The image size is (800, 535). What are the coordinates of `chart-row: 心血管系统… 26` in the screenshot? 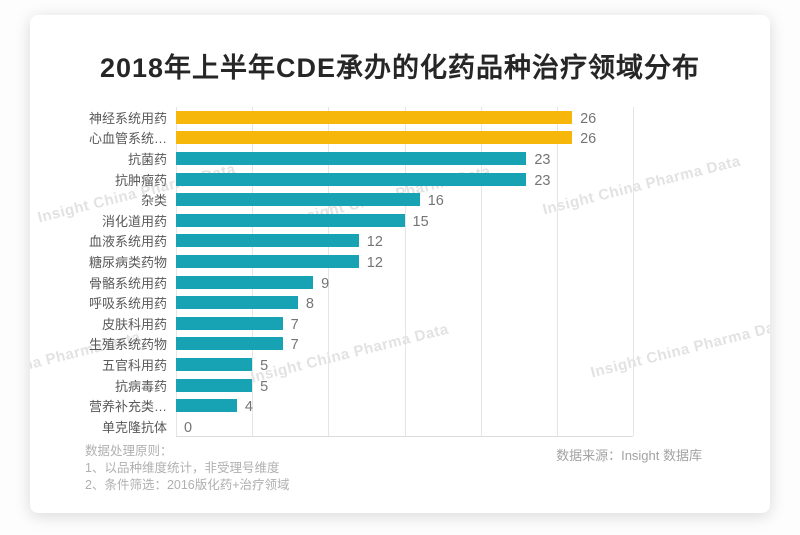 It's located at (400, 138).